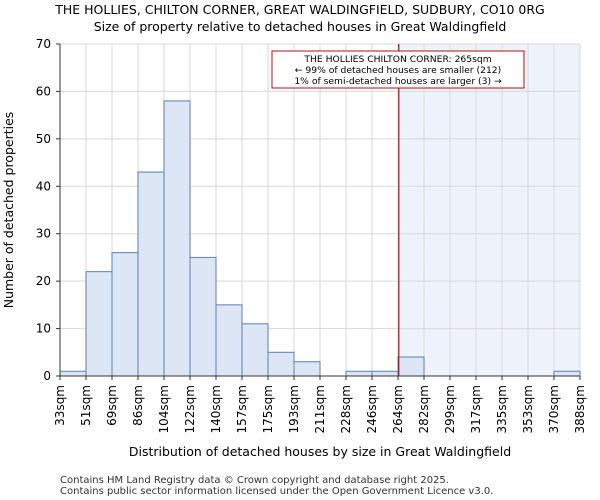 Image resolution: width=600 pixels, height=500 pixels. I want to click on y-axis-label: Number of detached properties, so click(8, 210).